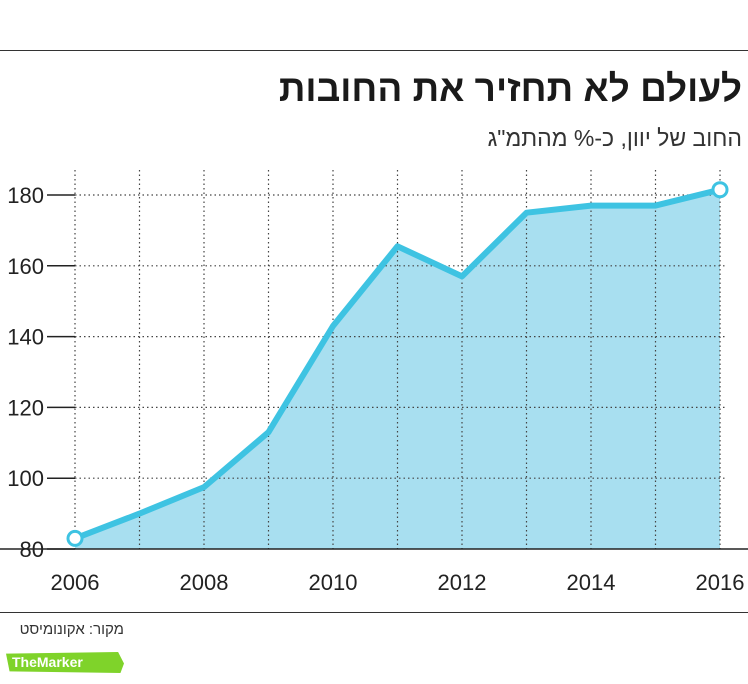 Image resolution: width=748 pixels, height=684 pixels. I want to click on y-tick-label-120: 120, so click(25, 407).